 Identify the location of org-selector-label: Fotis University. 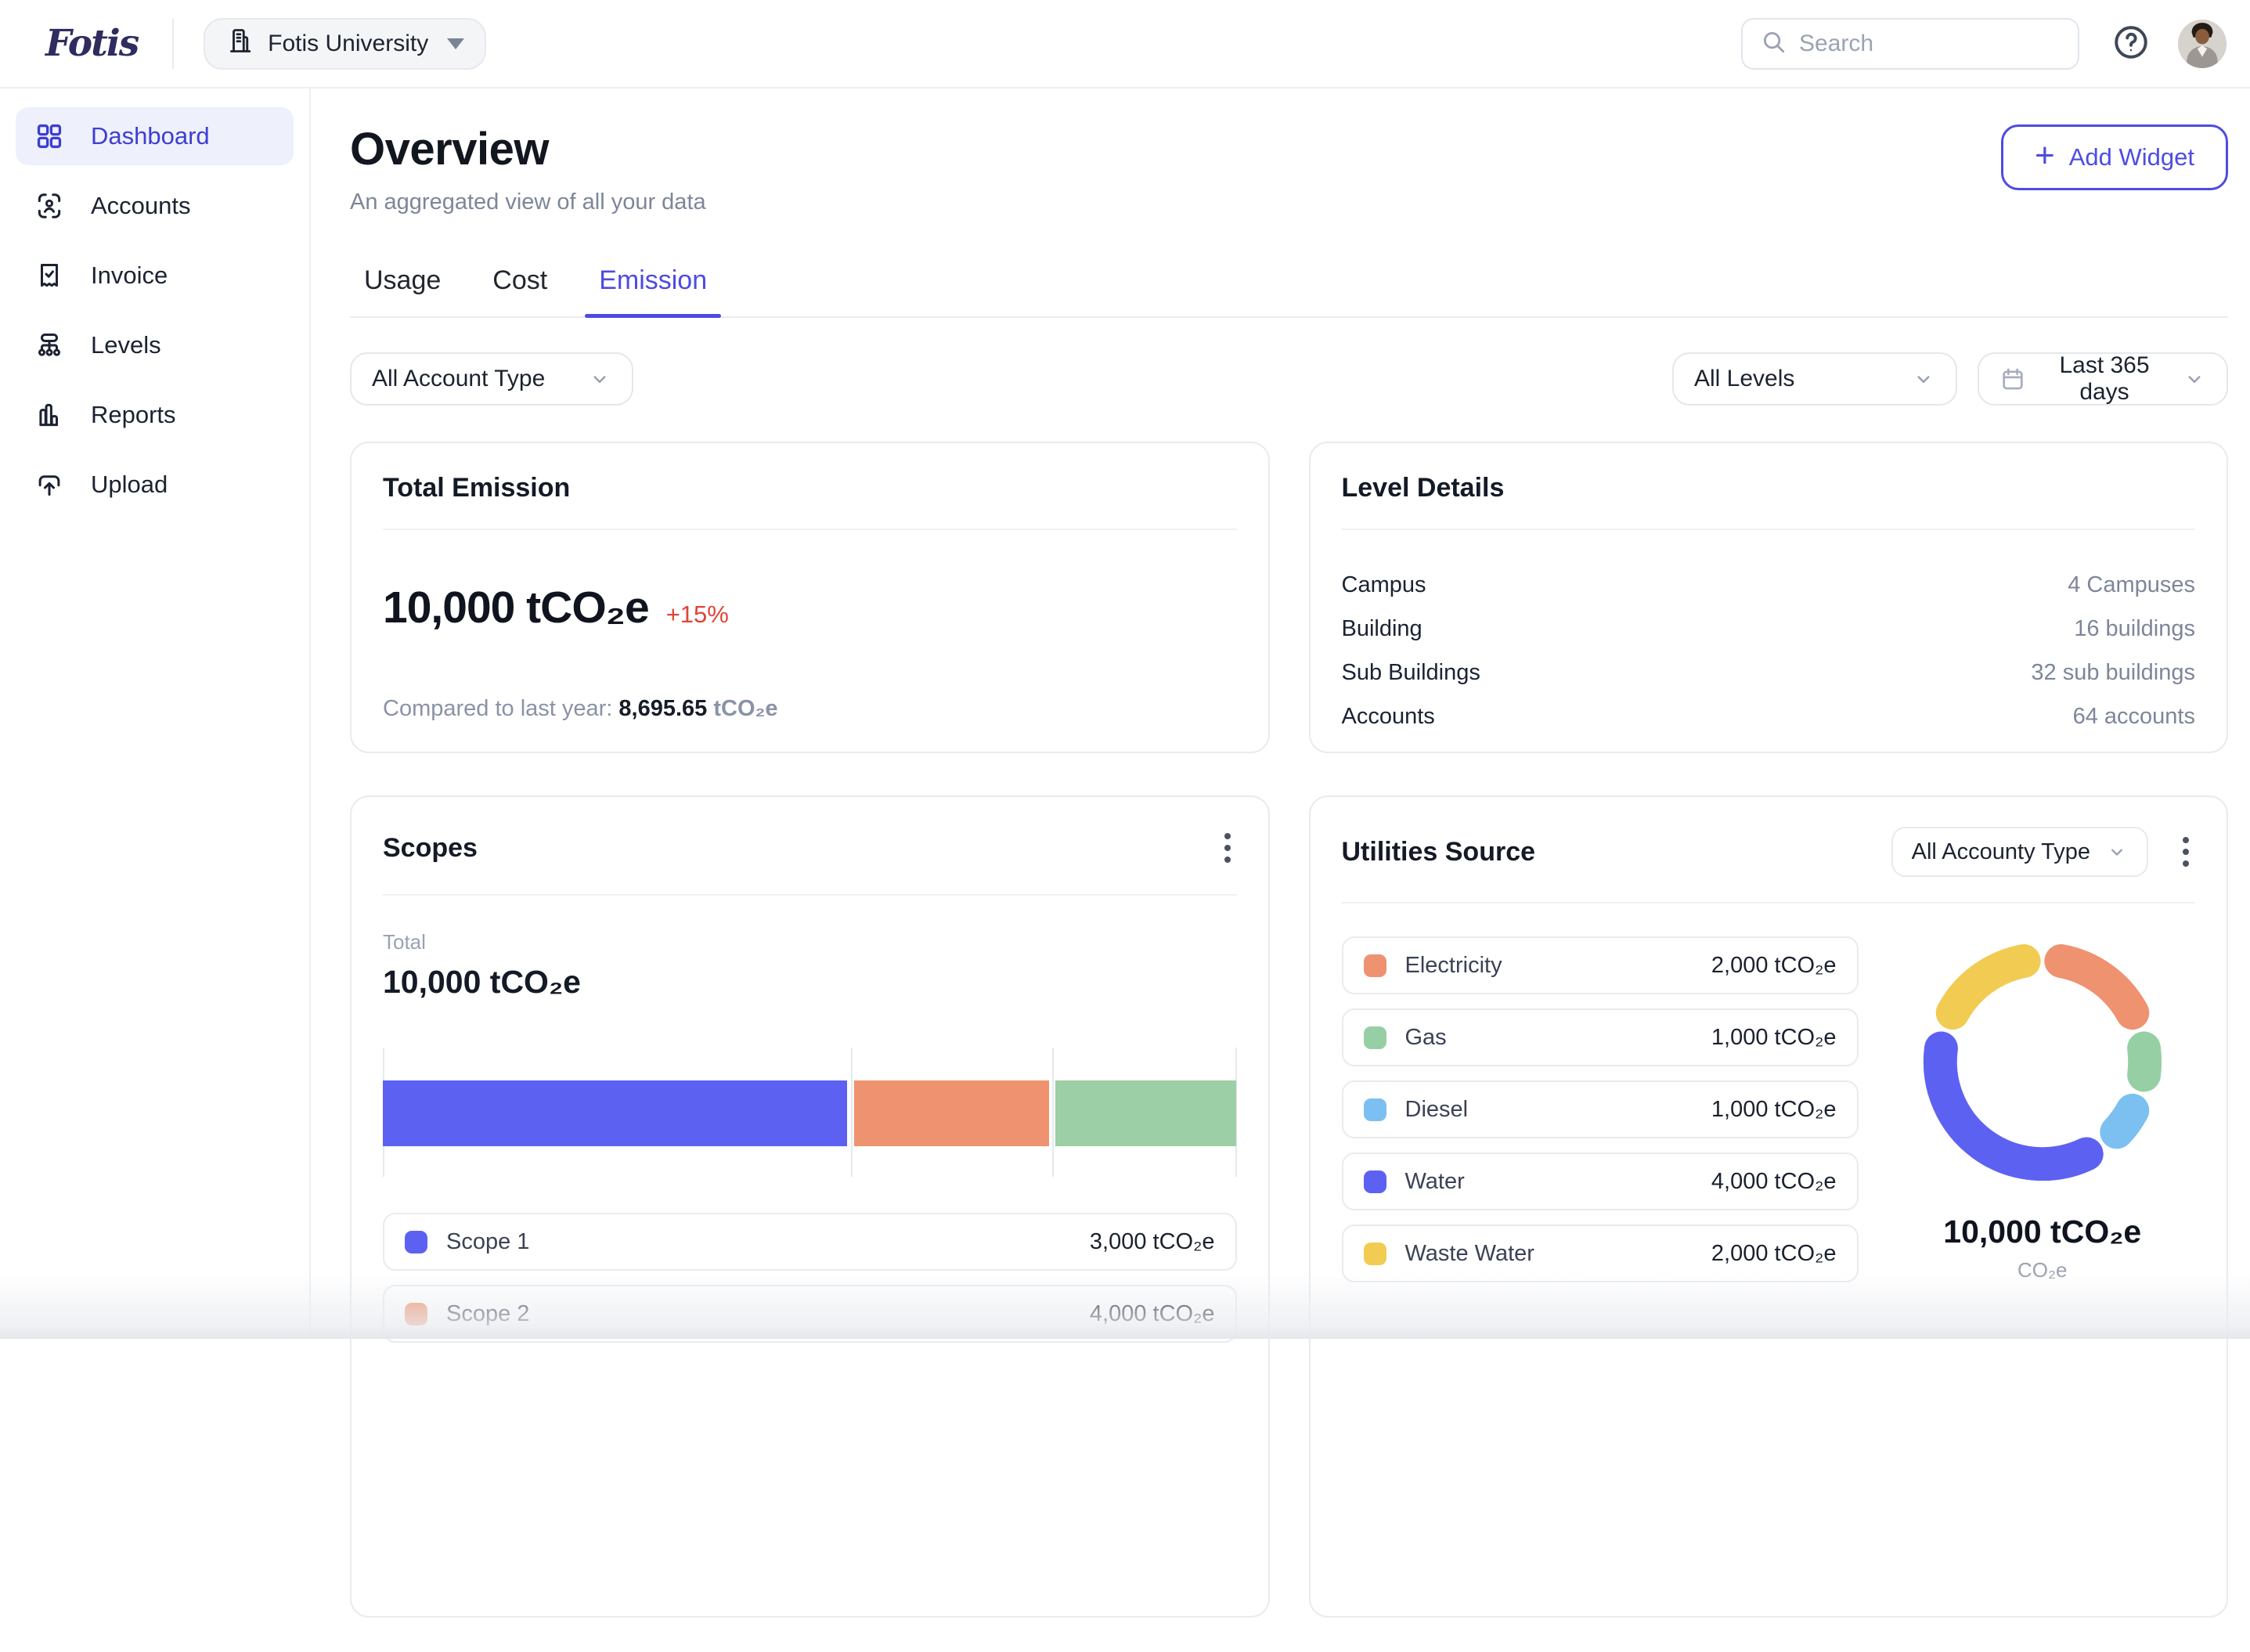
(348, 44).